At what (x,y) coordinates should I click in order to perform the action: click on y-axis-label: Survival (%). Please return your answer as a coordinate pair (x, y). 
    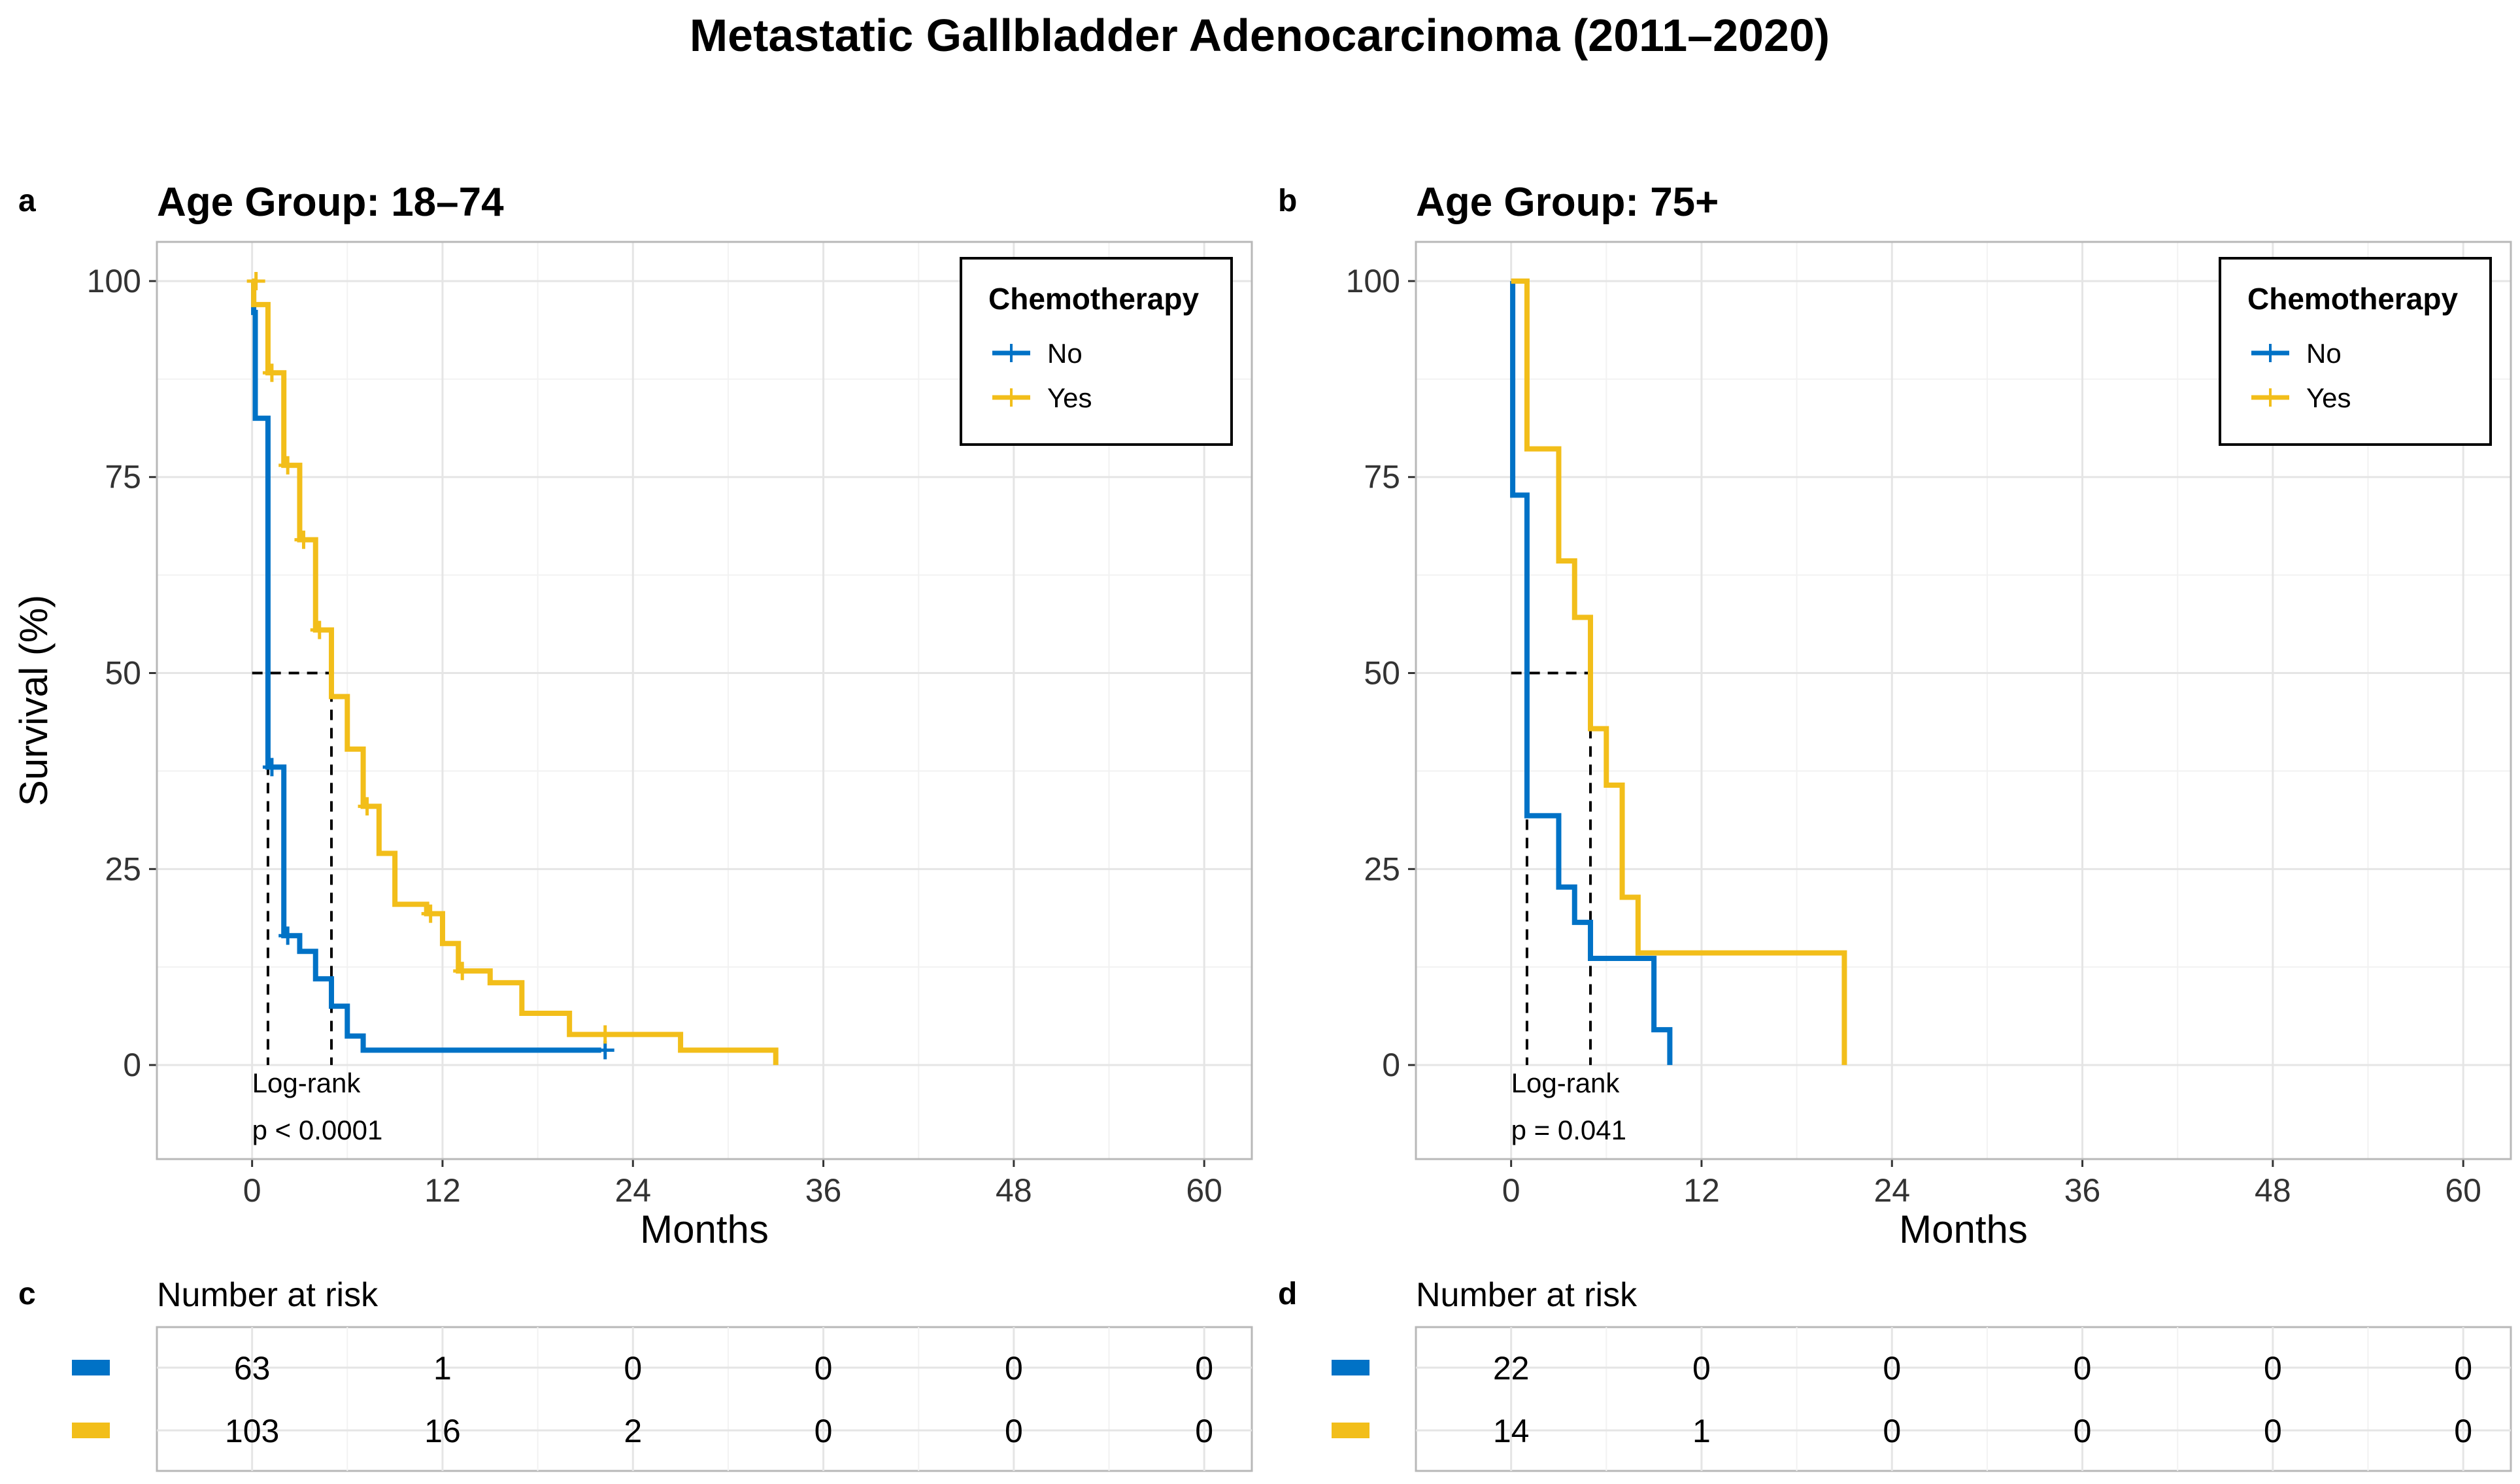
    Looking at the image, I should click on (34, 700).